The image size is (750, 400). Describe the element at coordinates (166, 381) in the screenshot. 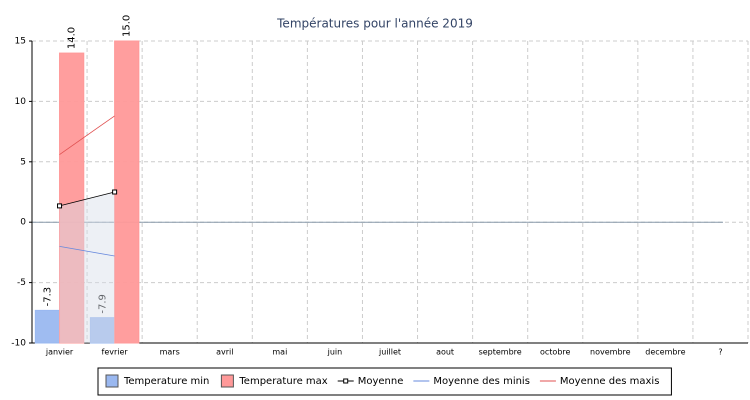

I see `legend-label: Temperature min` at that location.